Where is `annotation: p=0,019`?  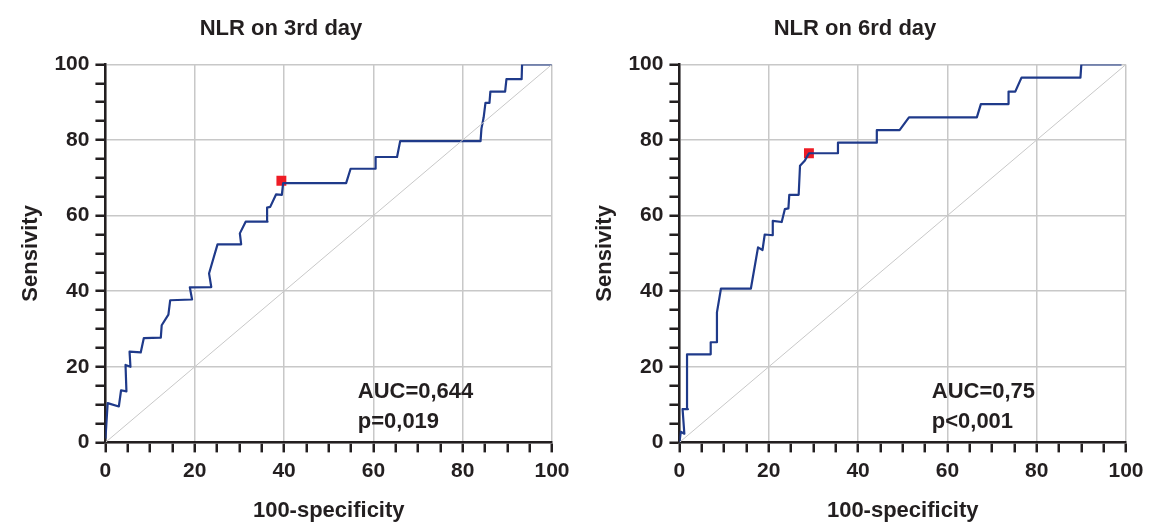
annotation: p=0,019 is located at coordinates (398, 421).